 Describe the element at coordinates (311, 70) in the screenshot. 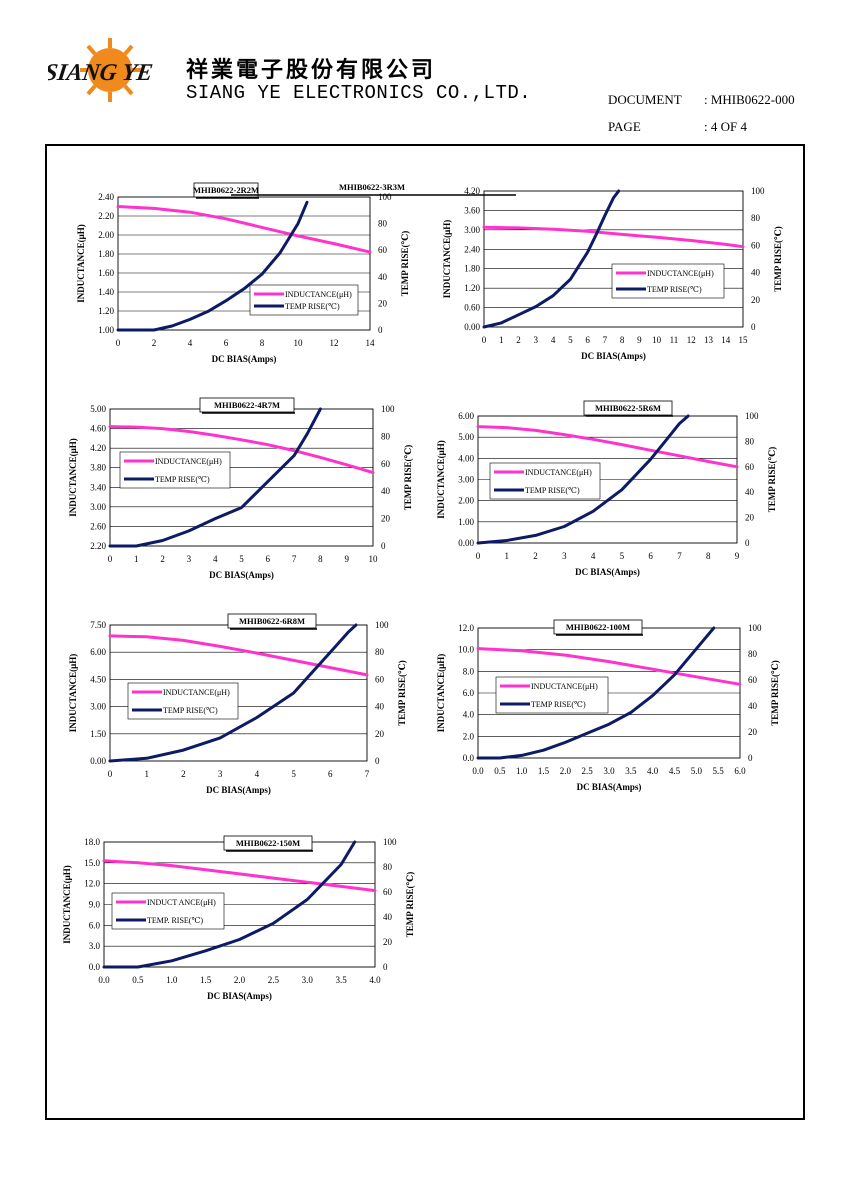

I see `company-name-chinese: 祥業電子股份有限公司` at that location.